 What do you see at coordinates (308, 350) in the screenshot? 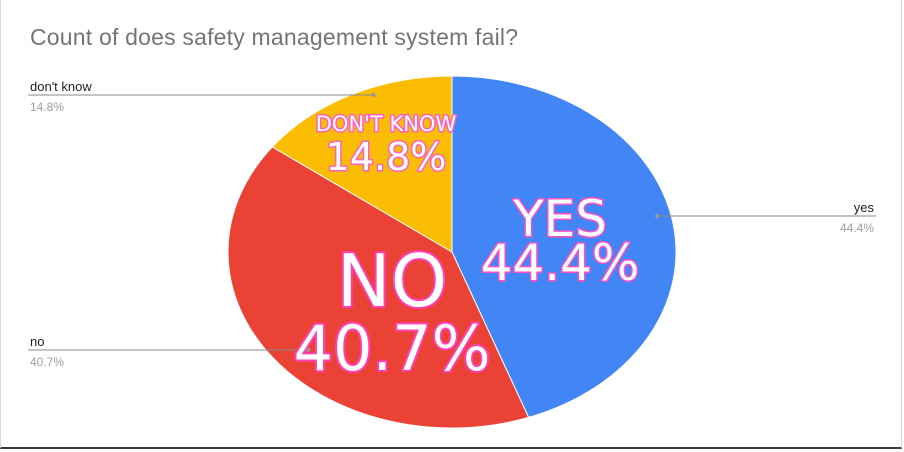
I see `callout-dot-no` at bounding box center [308, 350].